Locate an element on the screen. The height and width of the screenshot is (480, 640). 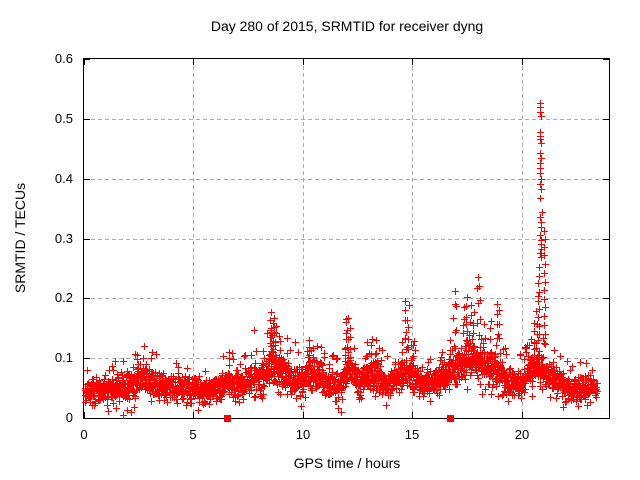
y-tick-label: 0.2 is located at coordinates (63, 297).